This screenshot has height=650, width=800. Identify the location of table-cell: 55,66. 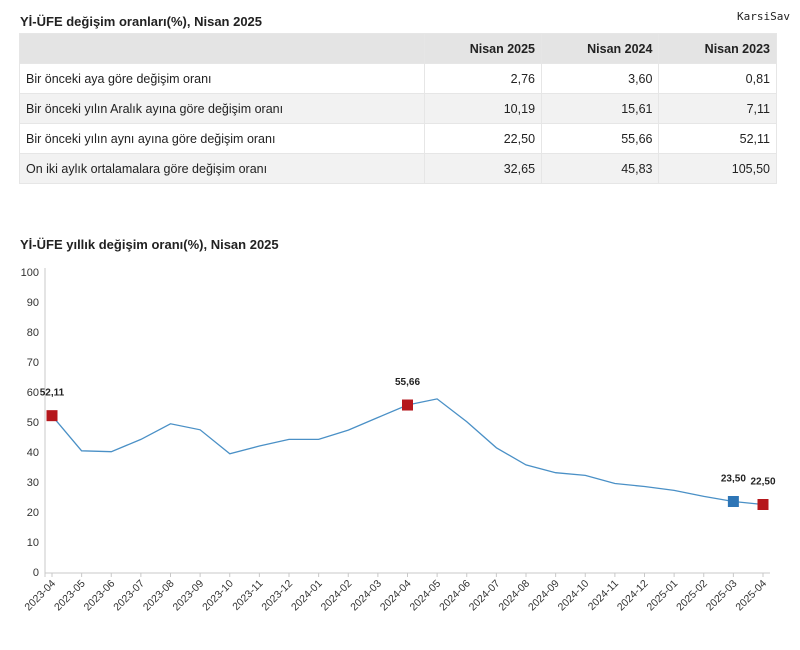
(600, 138).